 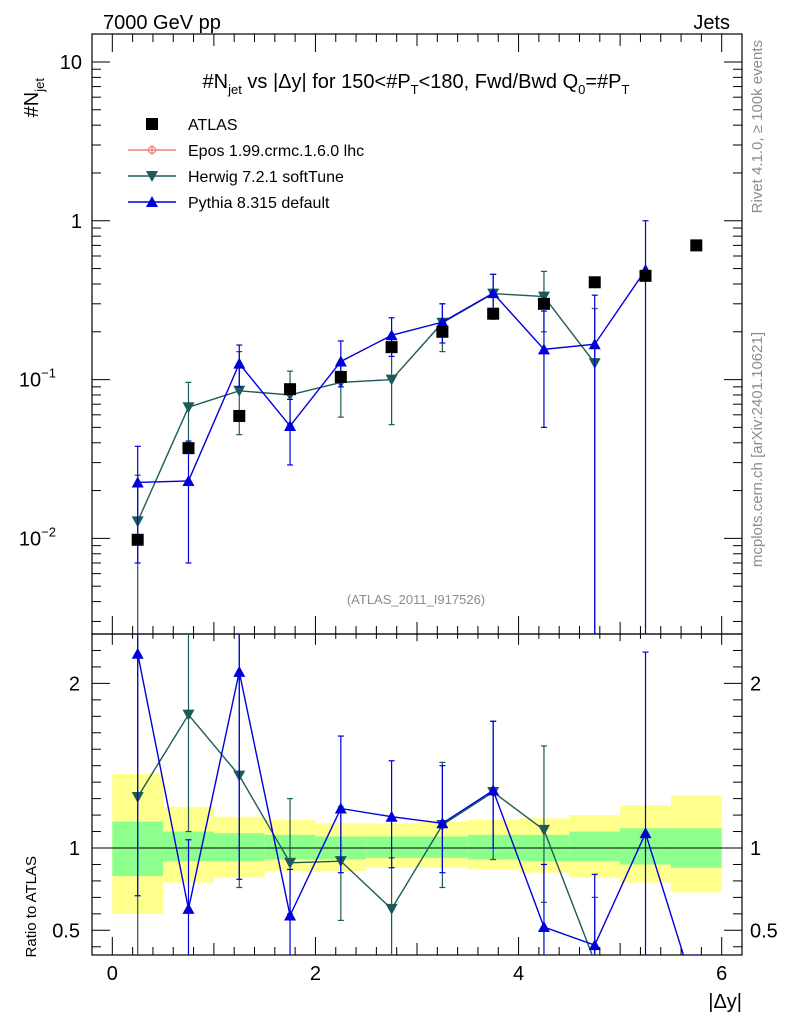 What do you see at coordinates (276, 151) in the screenshot?
I see `legend-label-epos: Epos 1.99.crmc.1.6.0 lhc` at bounding box center [276, 151].